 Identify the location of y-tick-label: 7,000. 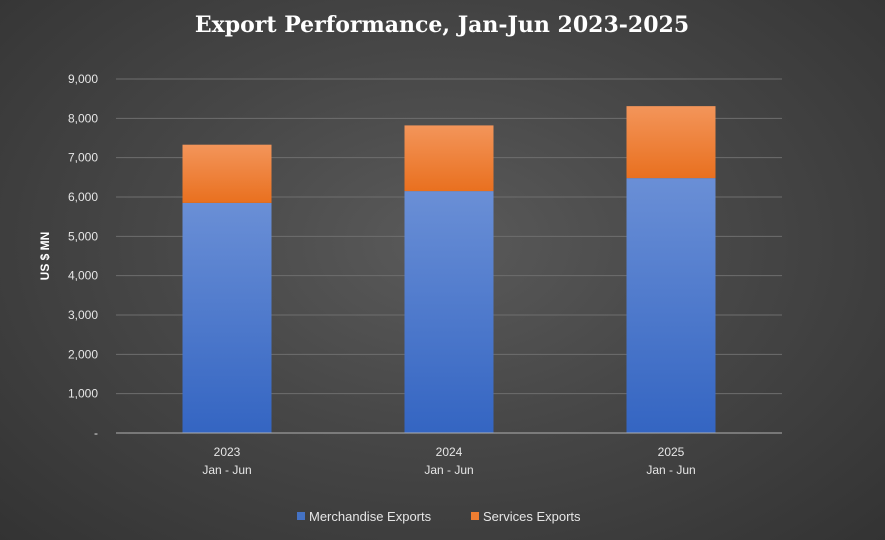
(83, 158).